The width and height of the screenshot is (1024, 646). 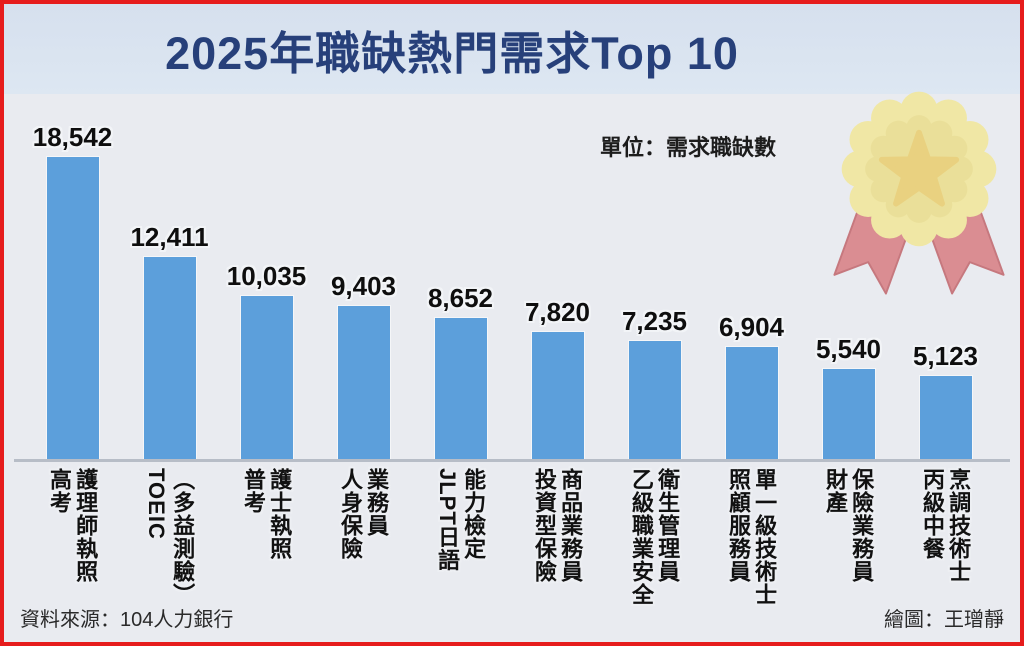 I want to click on bar-slot: 7,820, so click(x=557, y=378).